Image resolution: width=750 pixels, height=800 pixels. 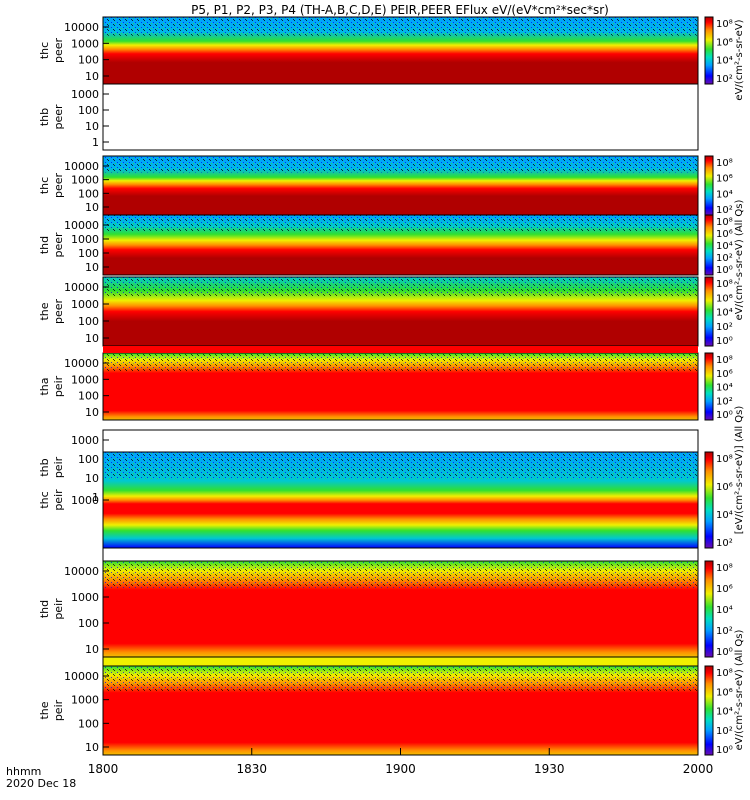 What do you see at coordinates (44, 710) in the screenshot?
I see `panel-probe-label: the` at bounding box center [44, 710].